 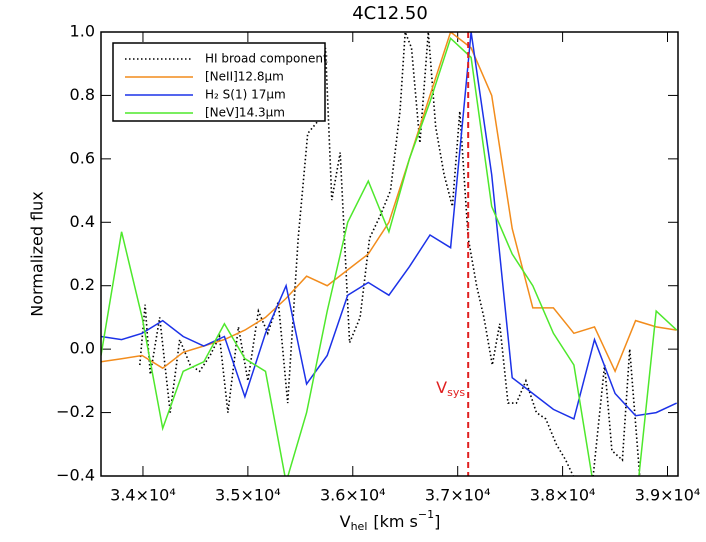 I want to click on x-tick-label: 3.7×10⁴, so click(x=458, y=495).